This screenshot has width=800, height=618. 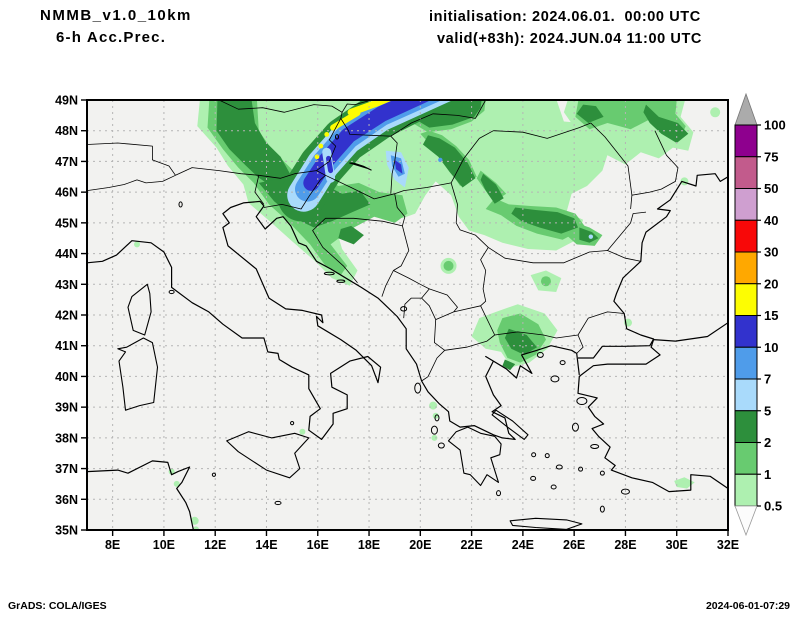 What do you see at coordinates (370, 108) in the screenshot?
I see `precip-band-yellow` at bounding box center [370, 108].